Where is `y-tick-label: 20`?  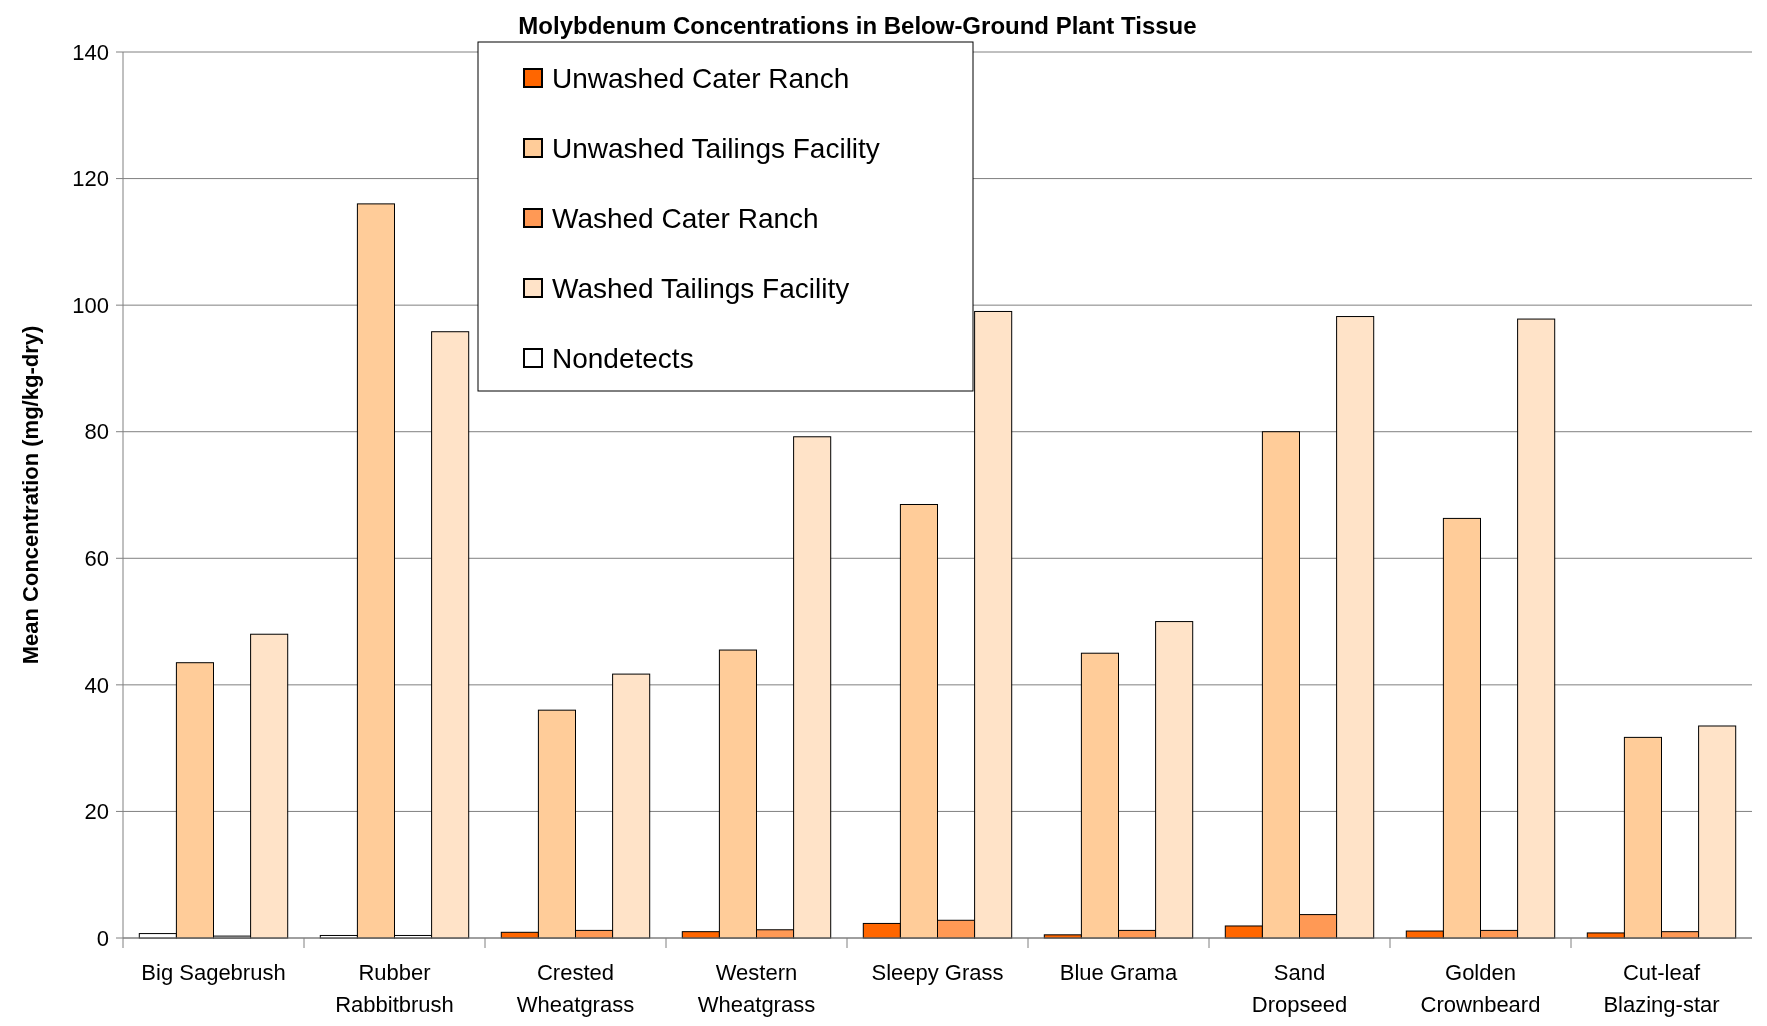 y-tick-label: 20 is located at coordinates (96, 812).